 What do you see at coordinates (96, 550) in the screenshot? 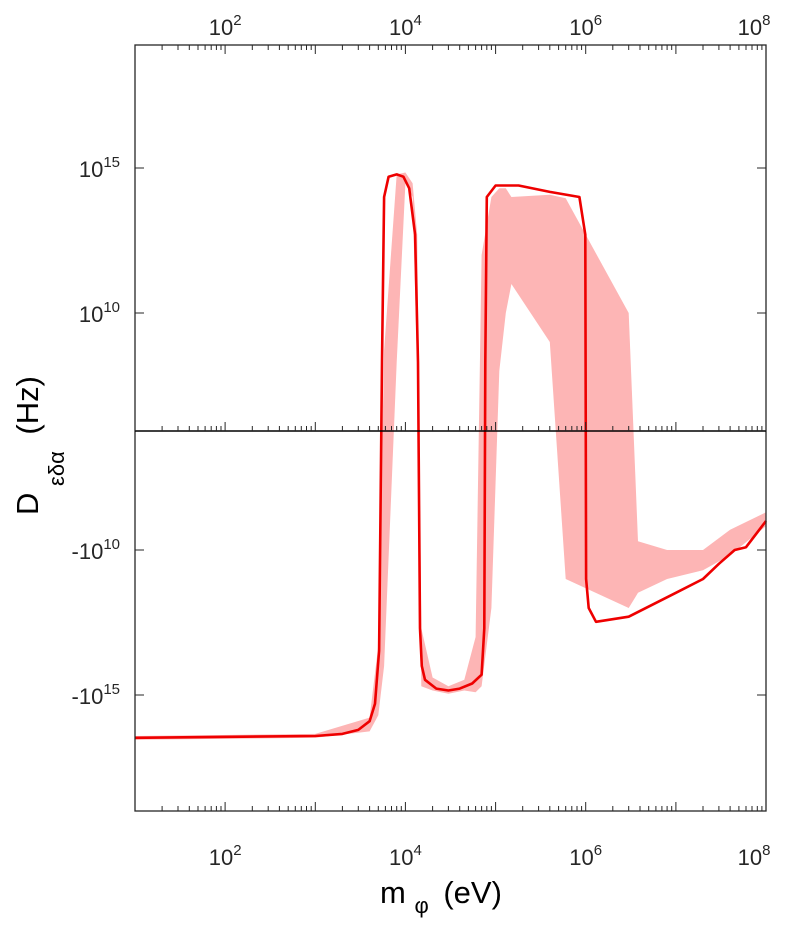
I see `y-tick-label: -1010` at bounding box center [96, 550].